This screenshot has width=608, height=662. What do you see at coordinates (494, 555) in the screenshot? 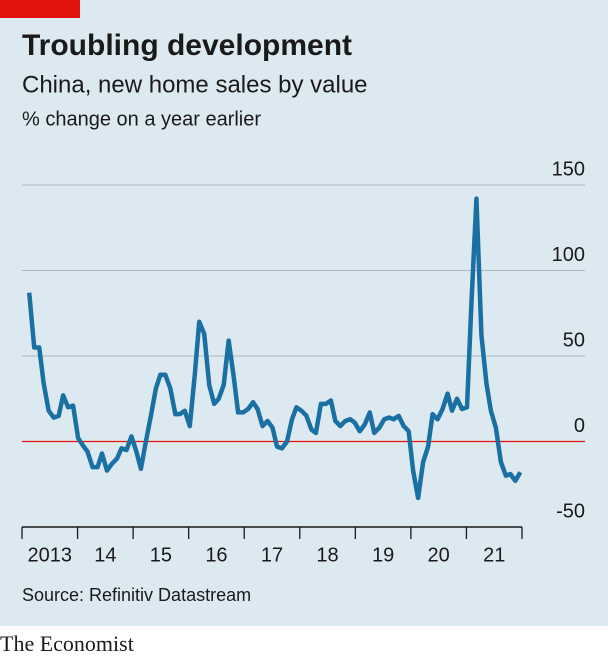
I see `x-tick-label: 21` at bounding box center [494, 555].